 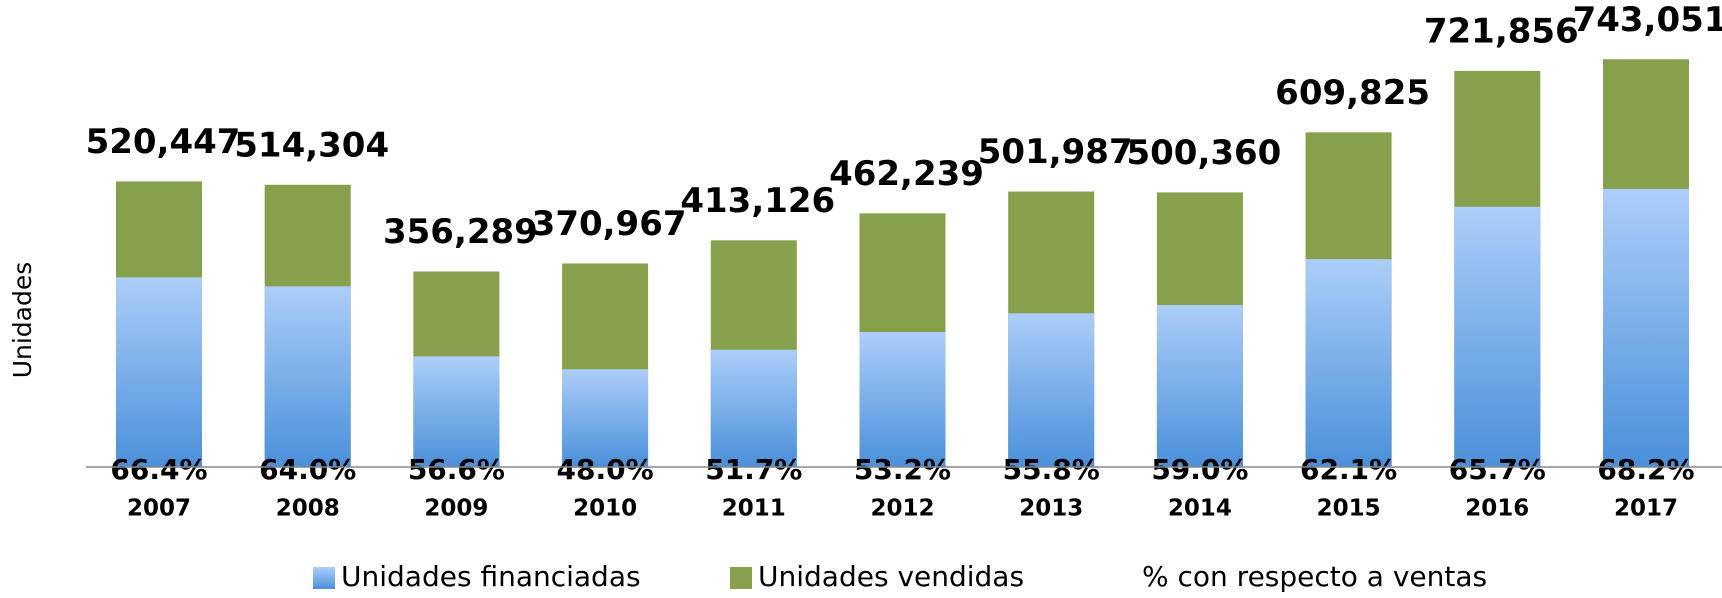 What do you see at coordinates (902, 509) in the screenshot?
I see `x-tick-label: 2012` at bounding box center [902, 509].